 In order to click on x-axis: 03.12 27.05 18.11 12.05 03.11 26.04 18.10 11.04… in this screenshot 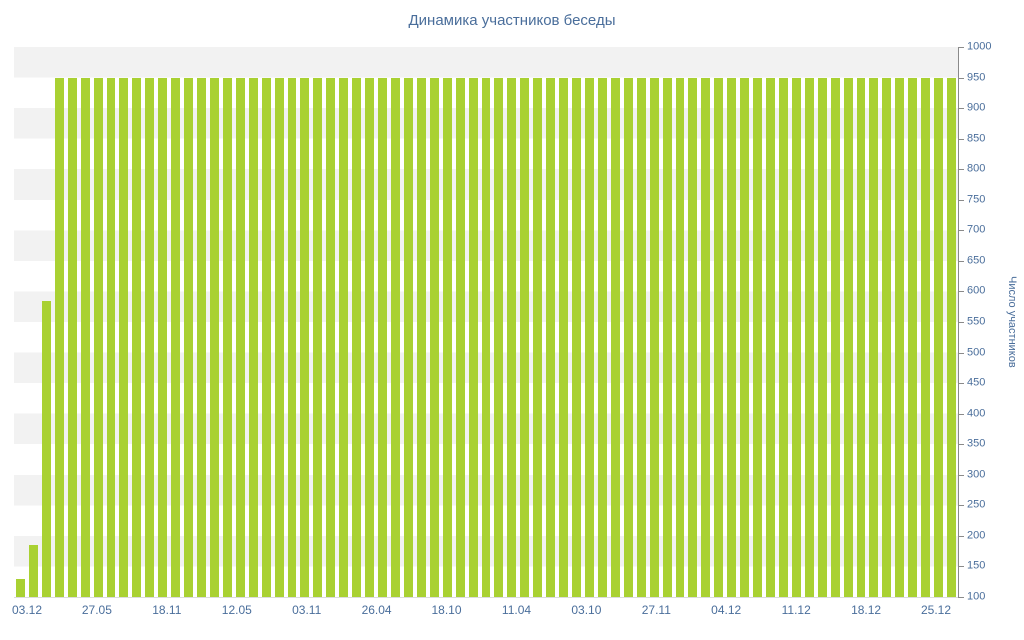, I will do `click(485, 611)`.